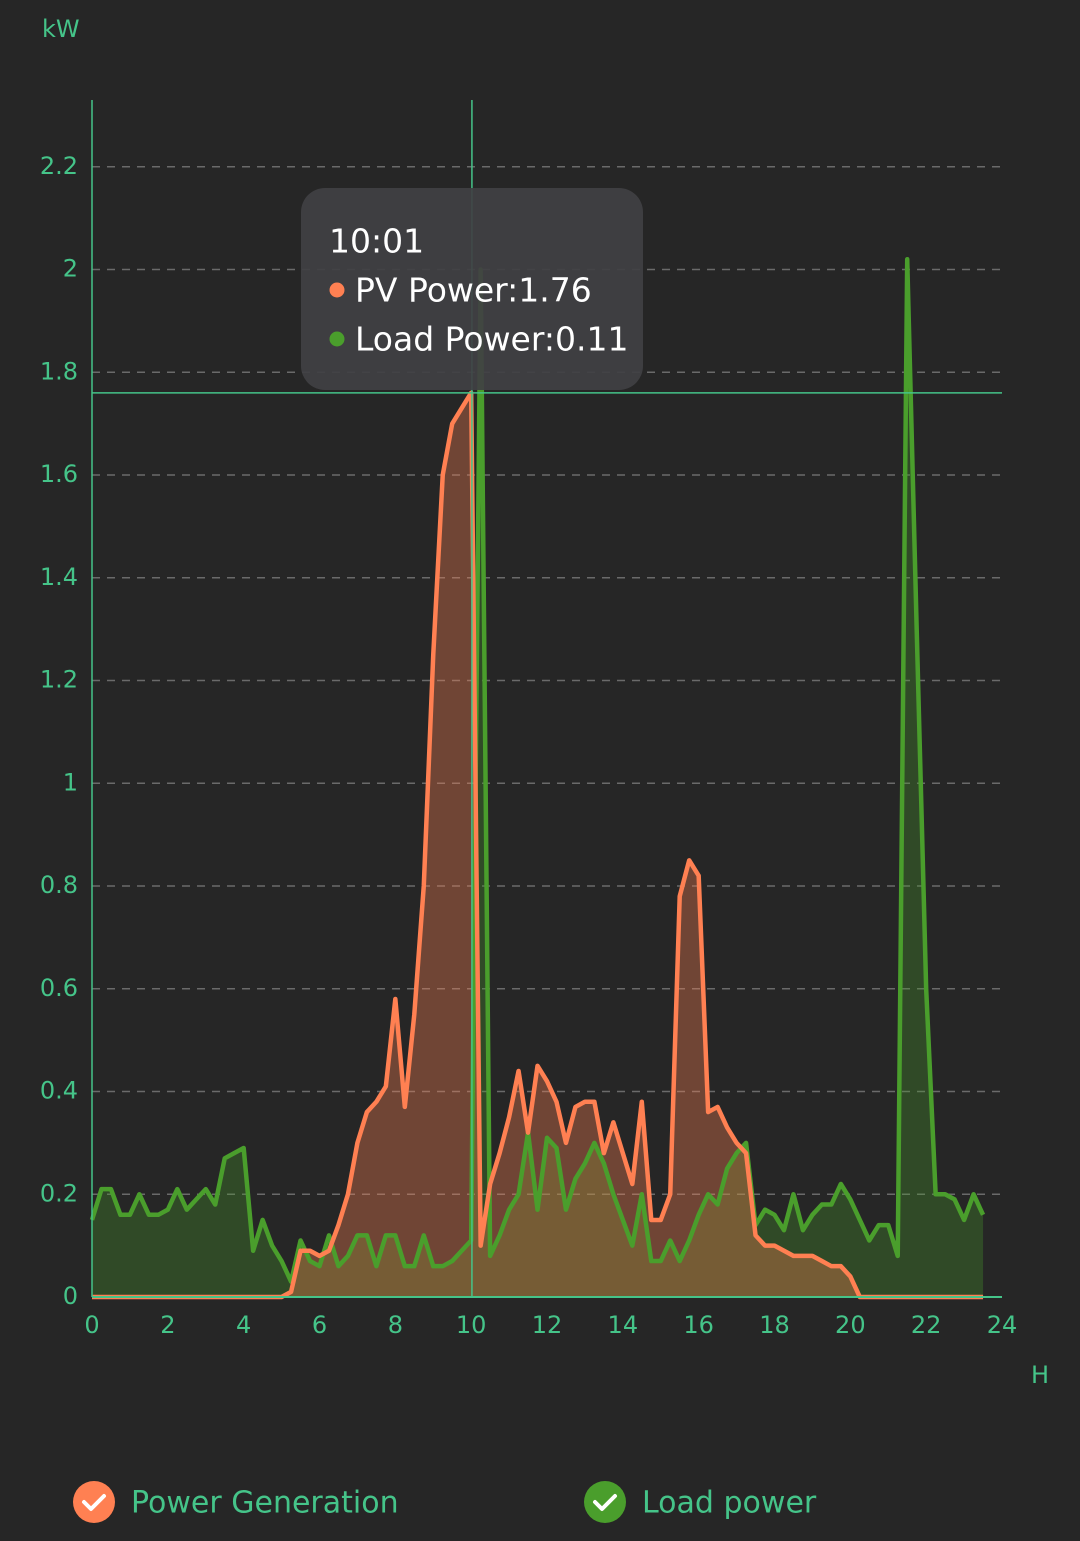  What do you see at coordinates (1040, 1375) in the screenshot?
I see `x-unit: H` at bounding box center [1040, 1375].